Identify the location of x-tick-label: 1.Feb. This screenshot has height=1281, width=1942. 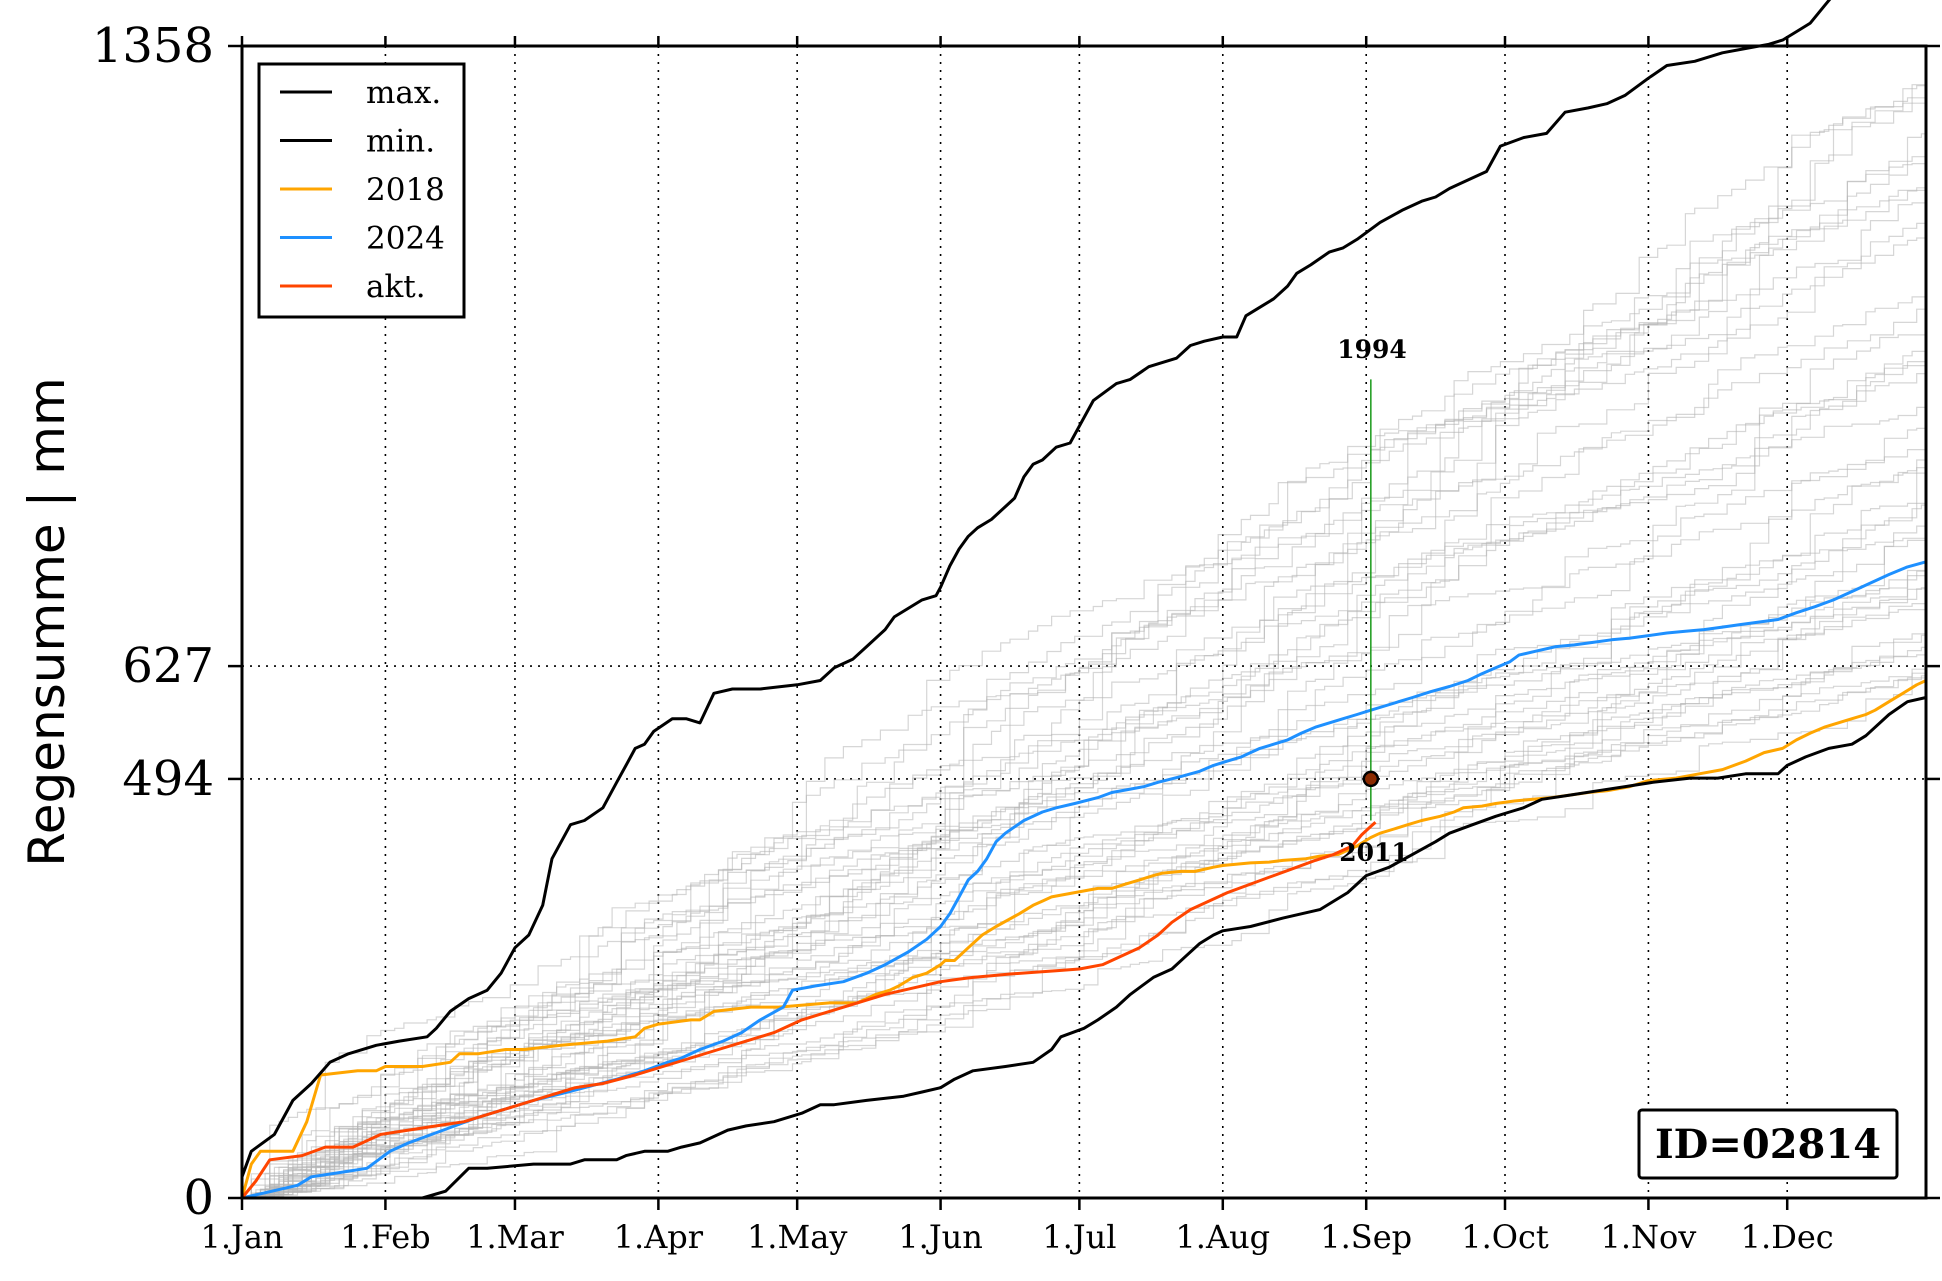
(385, 1237).